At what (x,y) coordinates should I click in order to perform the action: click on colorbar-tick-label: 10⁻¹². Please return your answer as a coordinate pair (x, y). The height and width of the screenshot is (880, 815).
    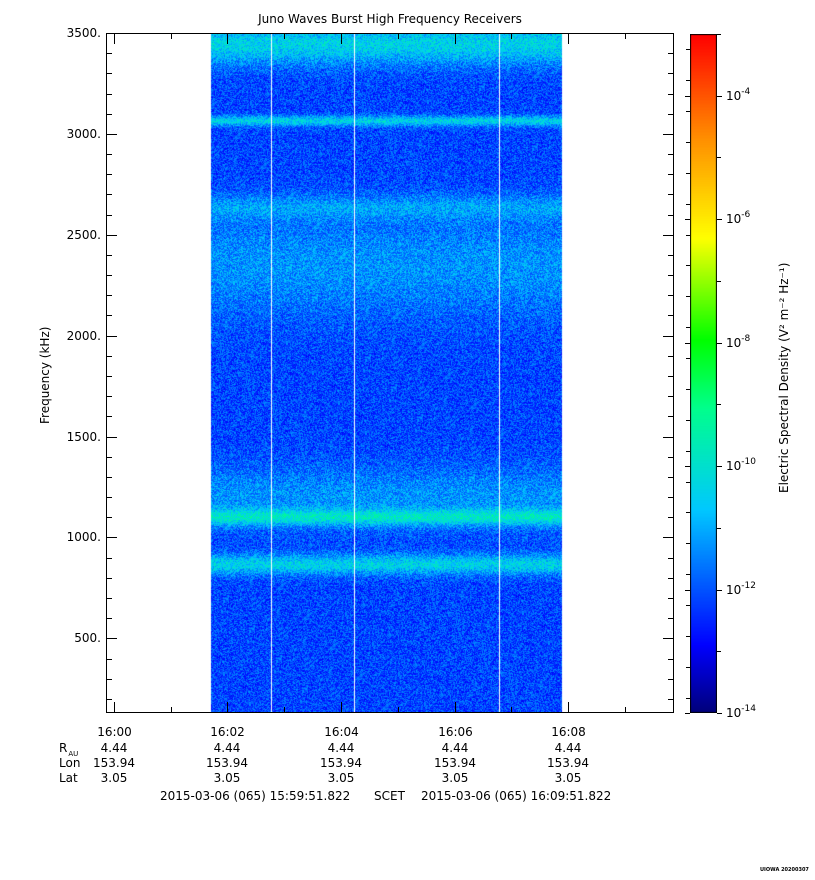
    Looking at the image, I should click on (741, 588).